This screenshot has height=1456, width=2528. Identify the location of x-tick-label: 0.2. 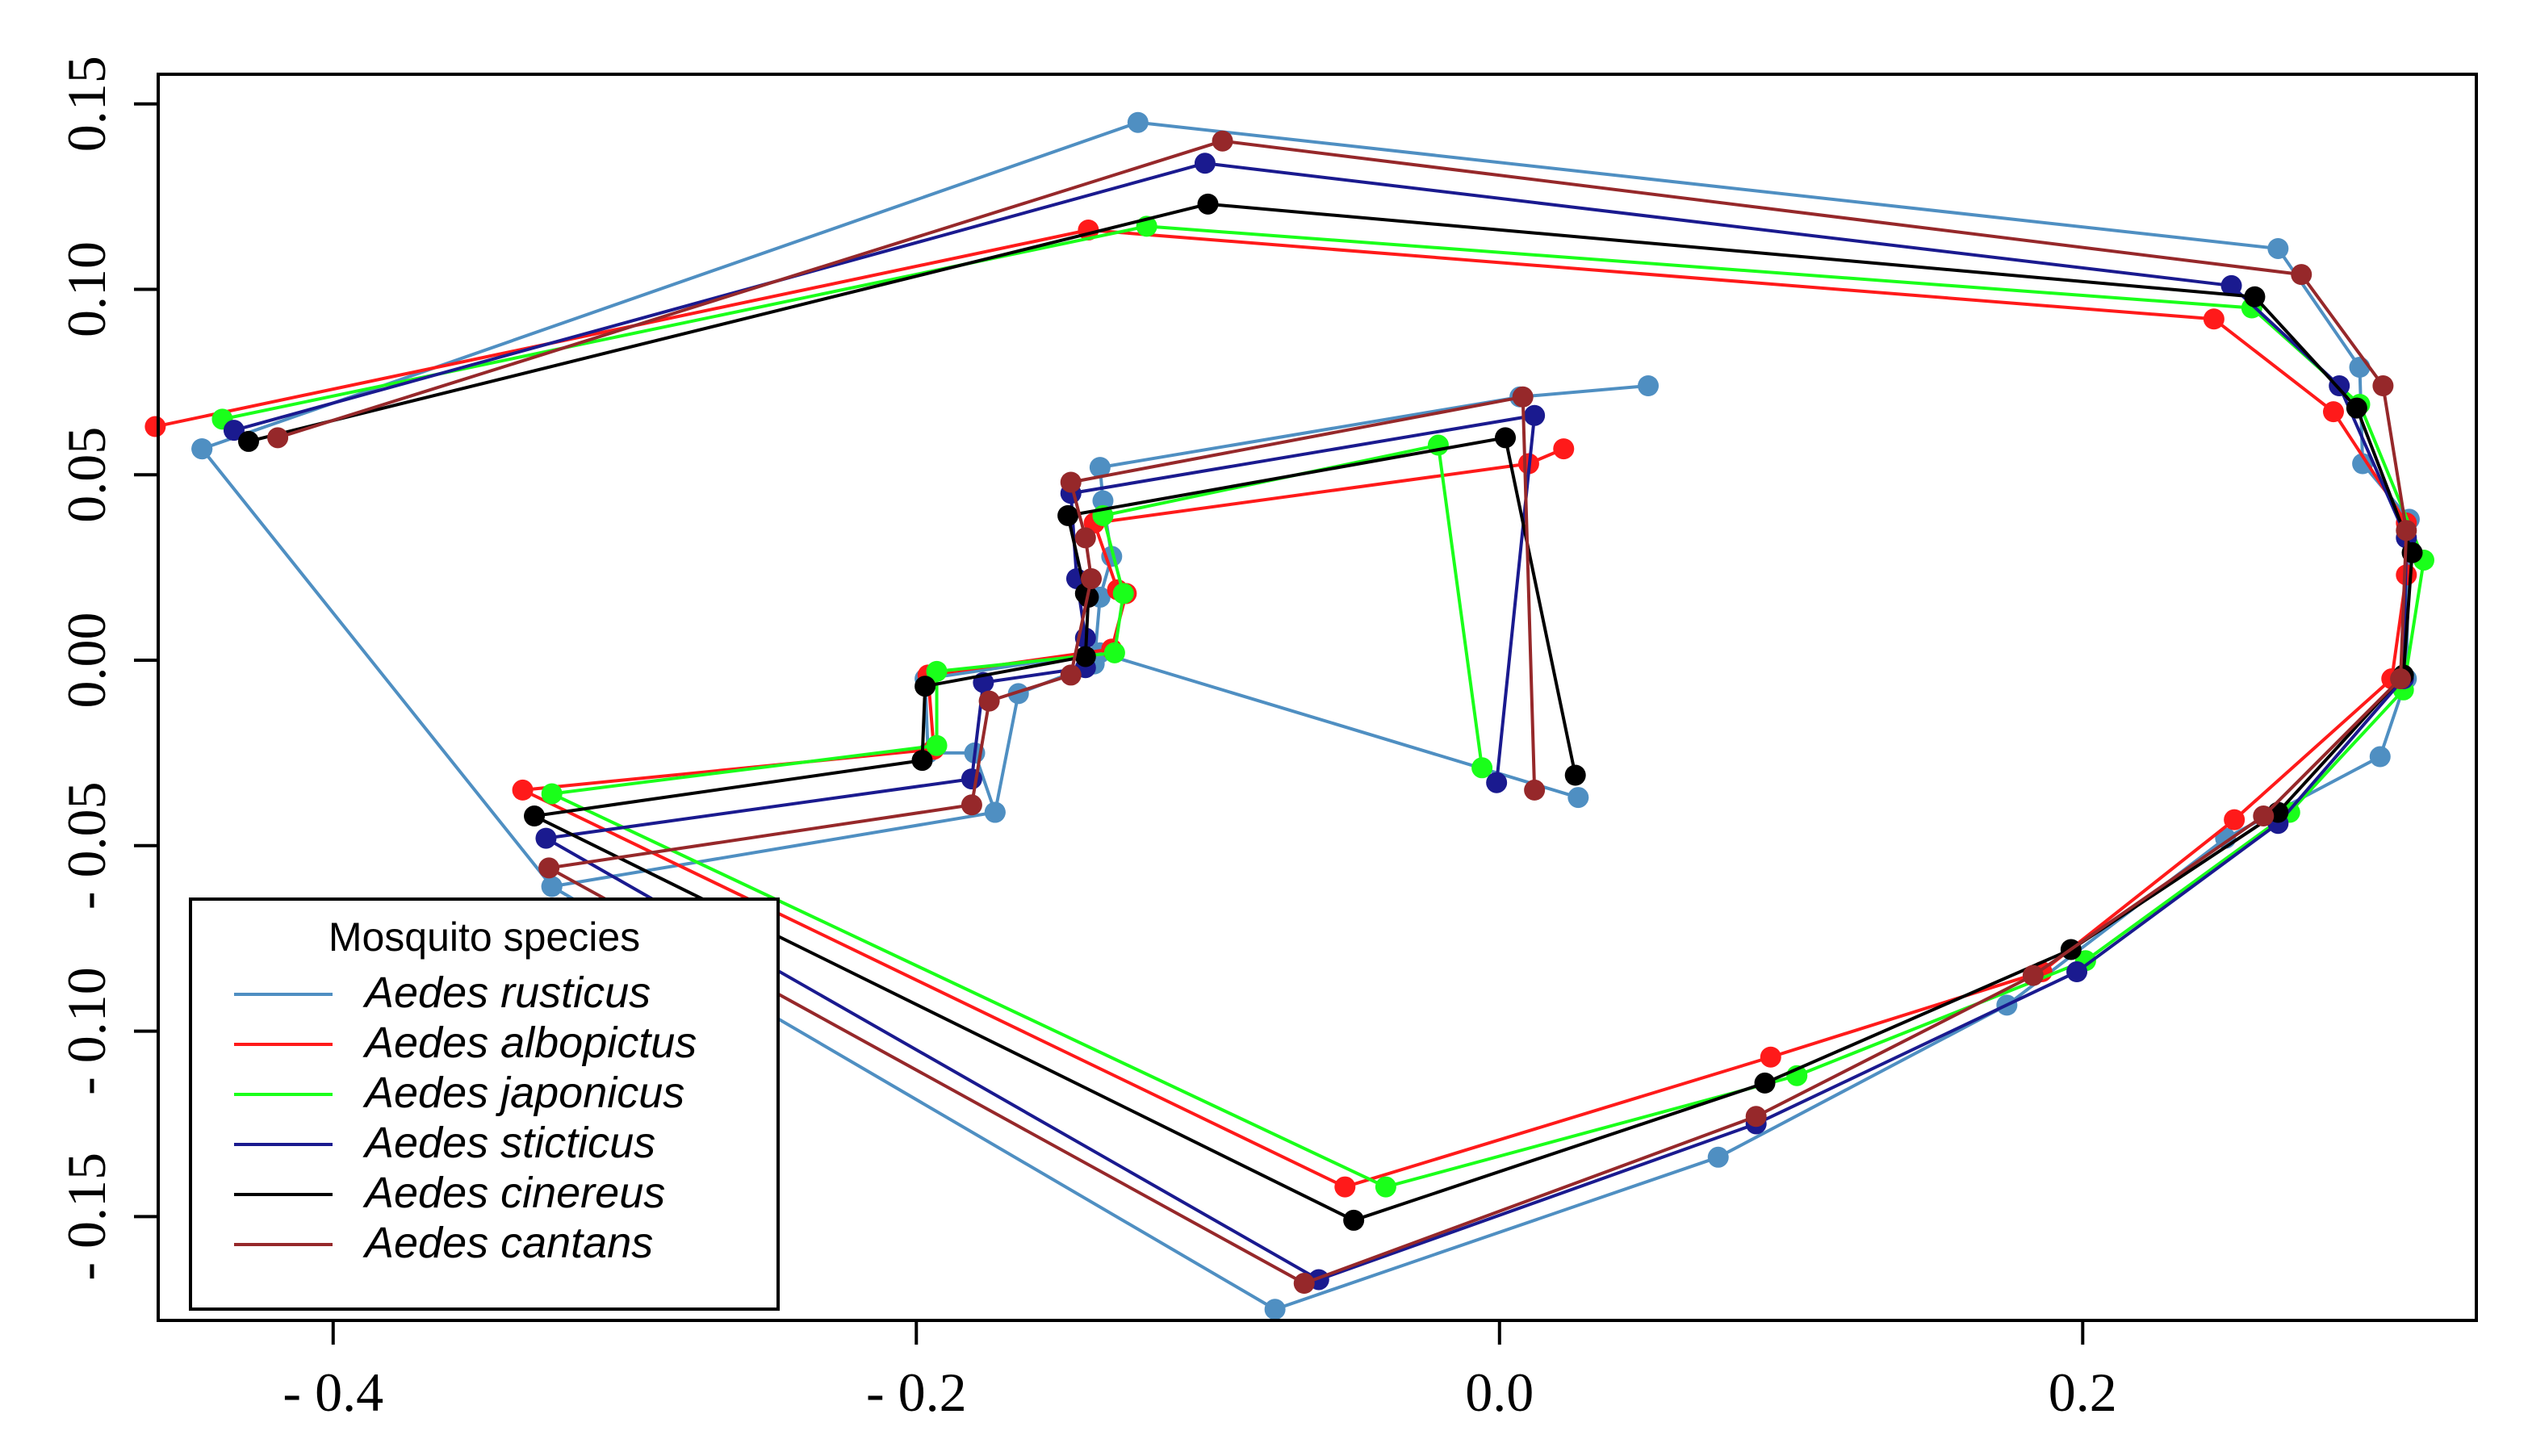
(2083, 1393).